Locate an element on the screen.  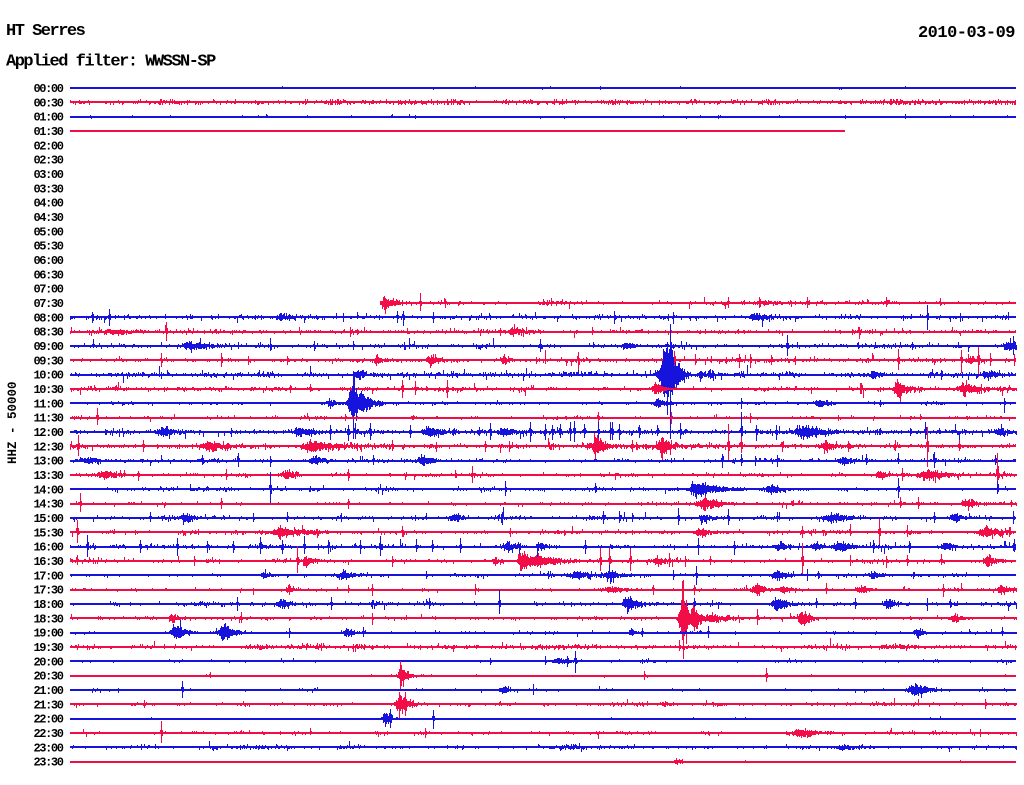
svg-text: 11:00 is located at coordinates (48, 404).